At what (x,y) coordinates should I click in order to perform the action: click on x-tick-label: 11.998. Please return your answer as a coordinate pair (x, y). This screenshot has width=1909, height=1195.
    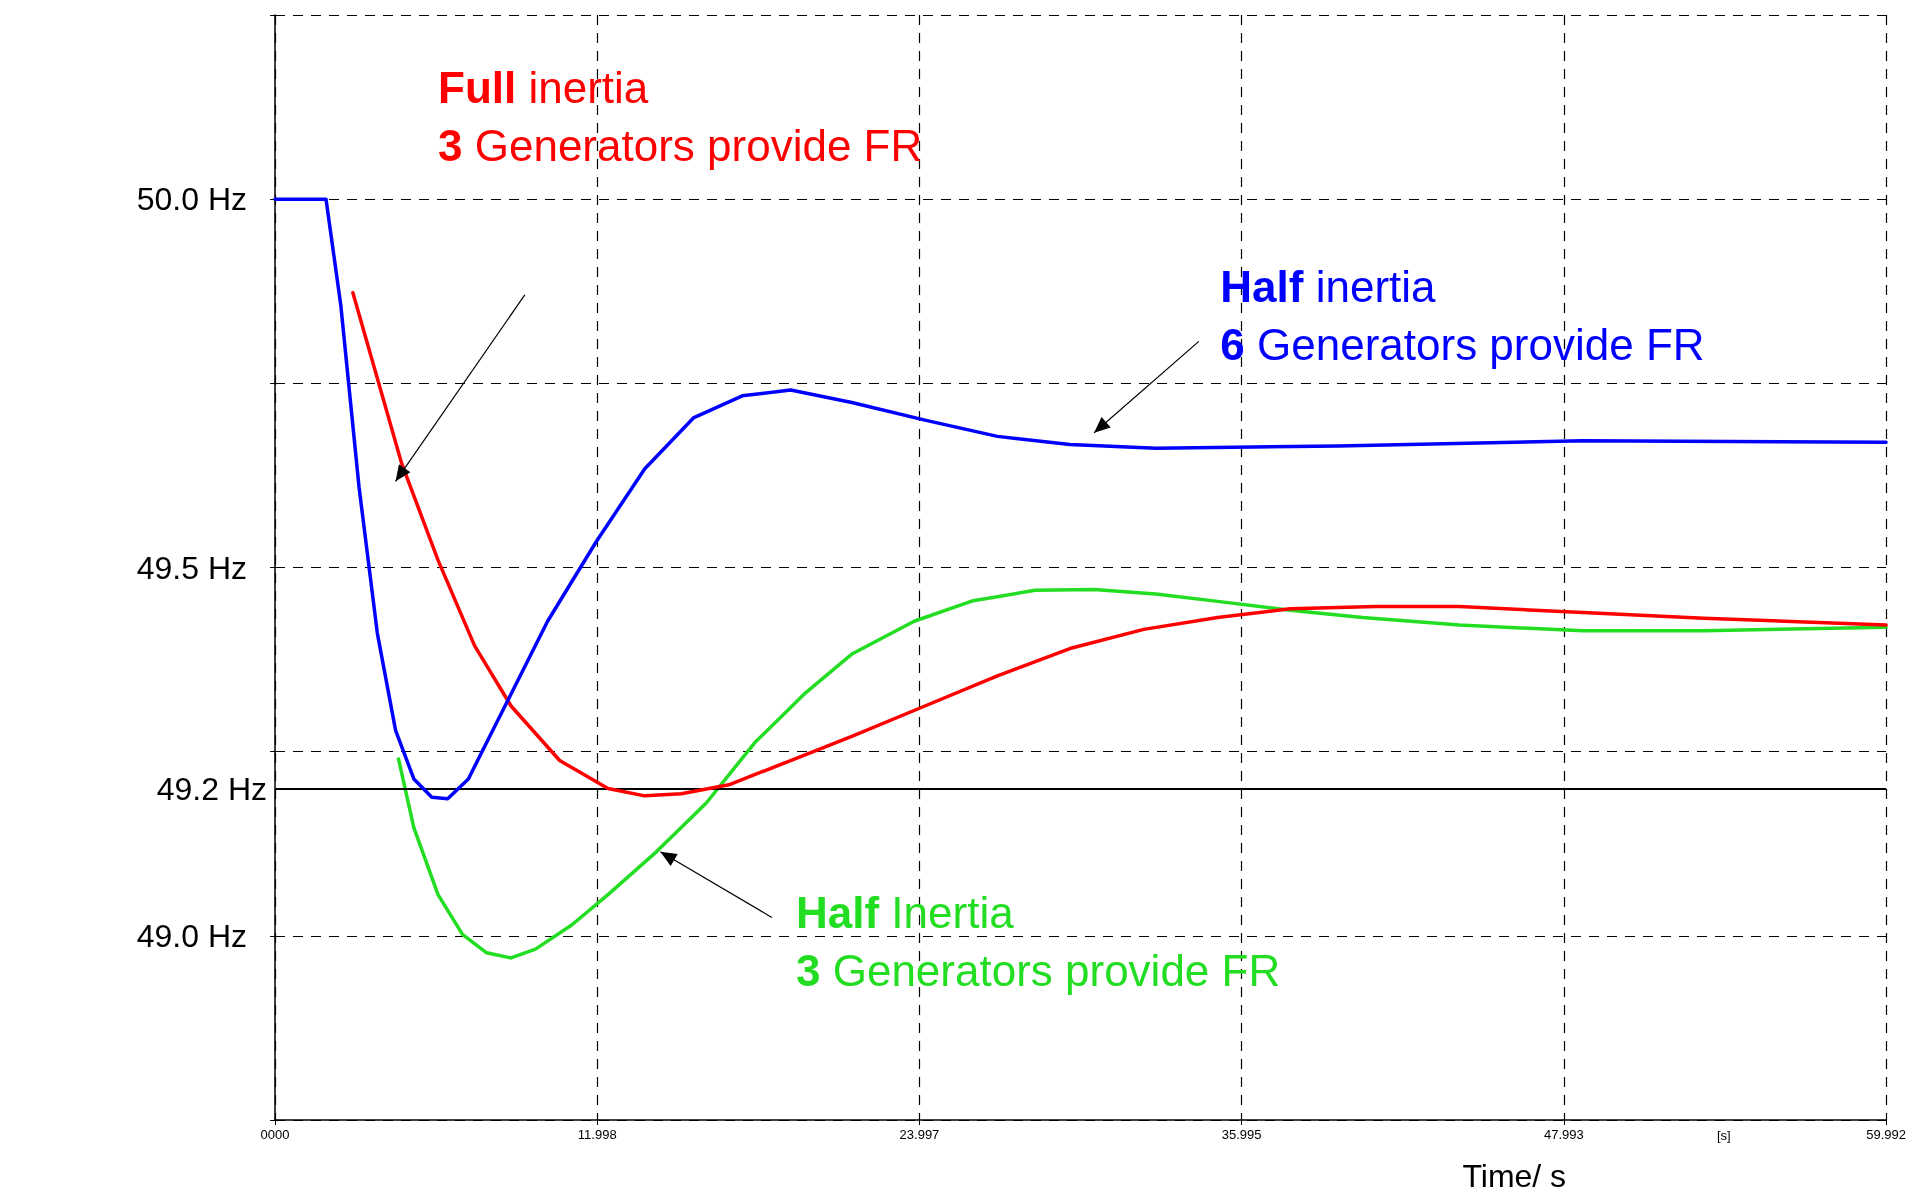
    Looking at the image, I should click on (597, 1134).